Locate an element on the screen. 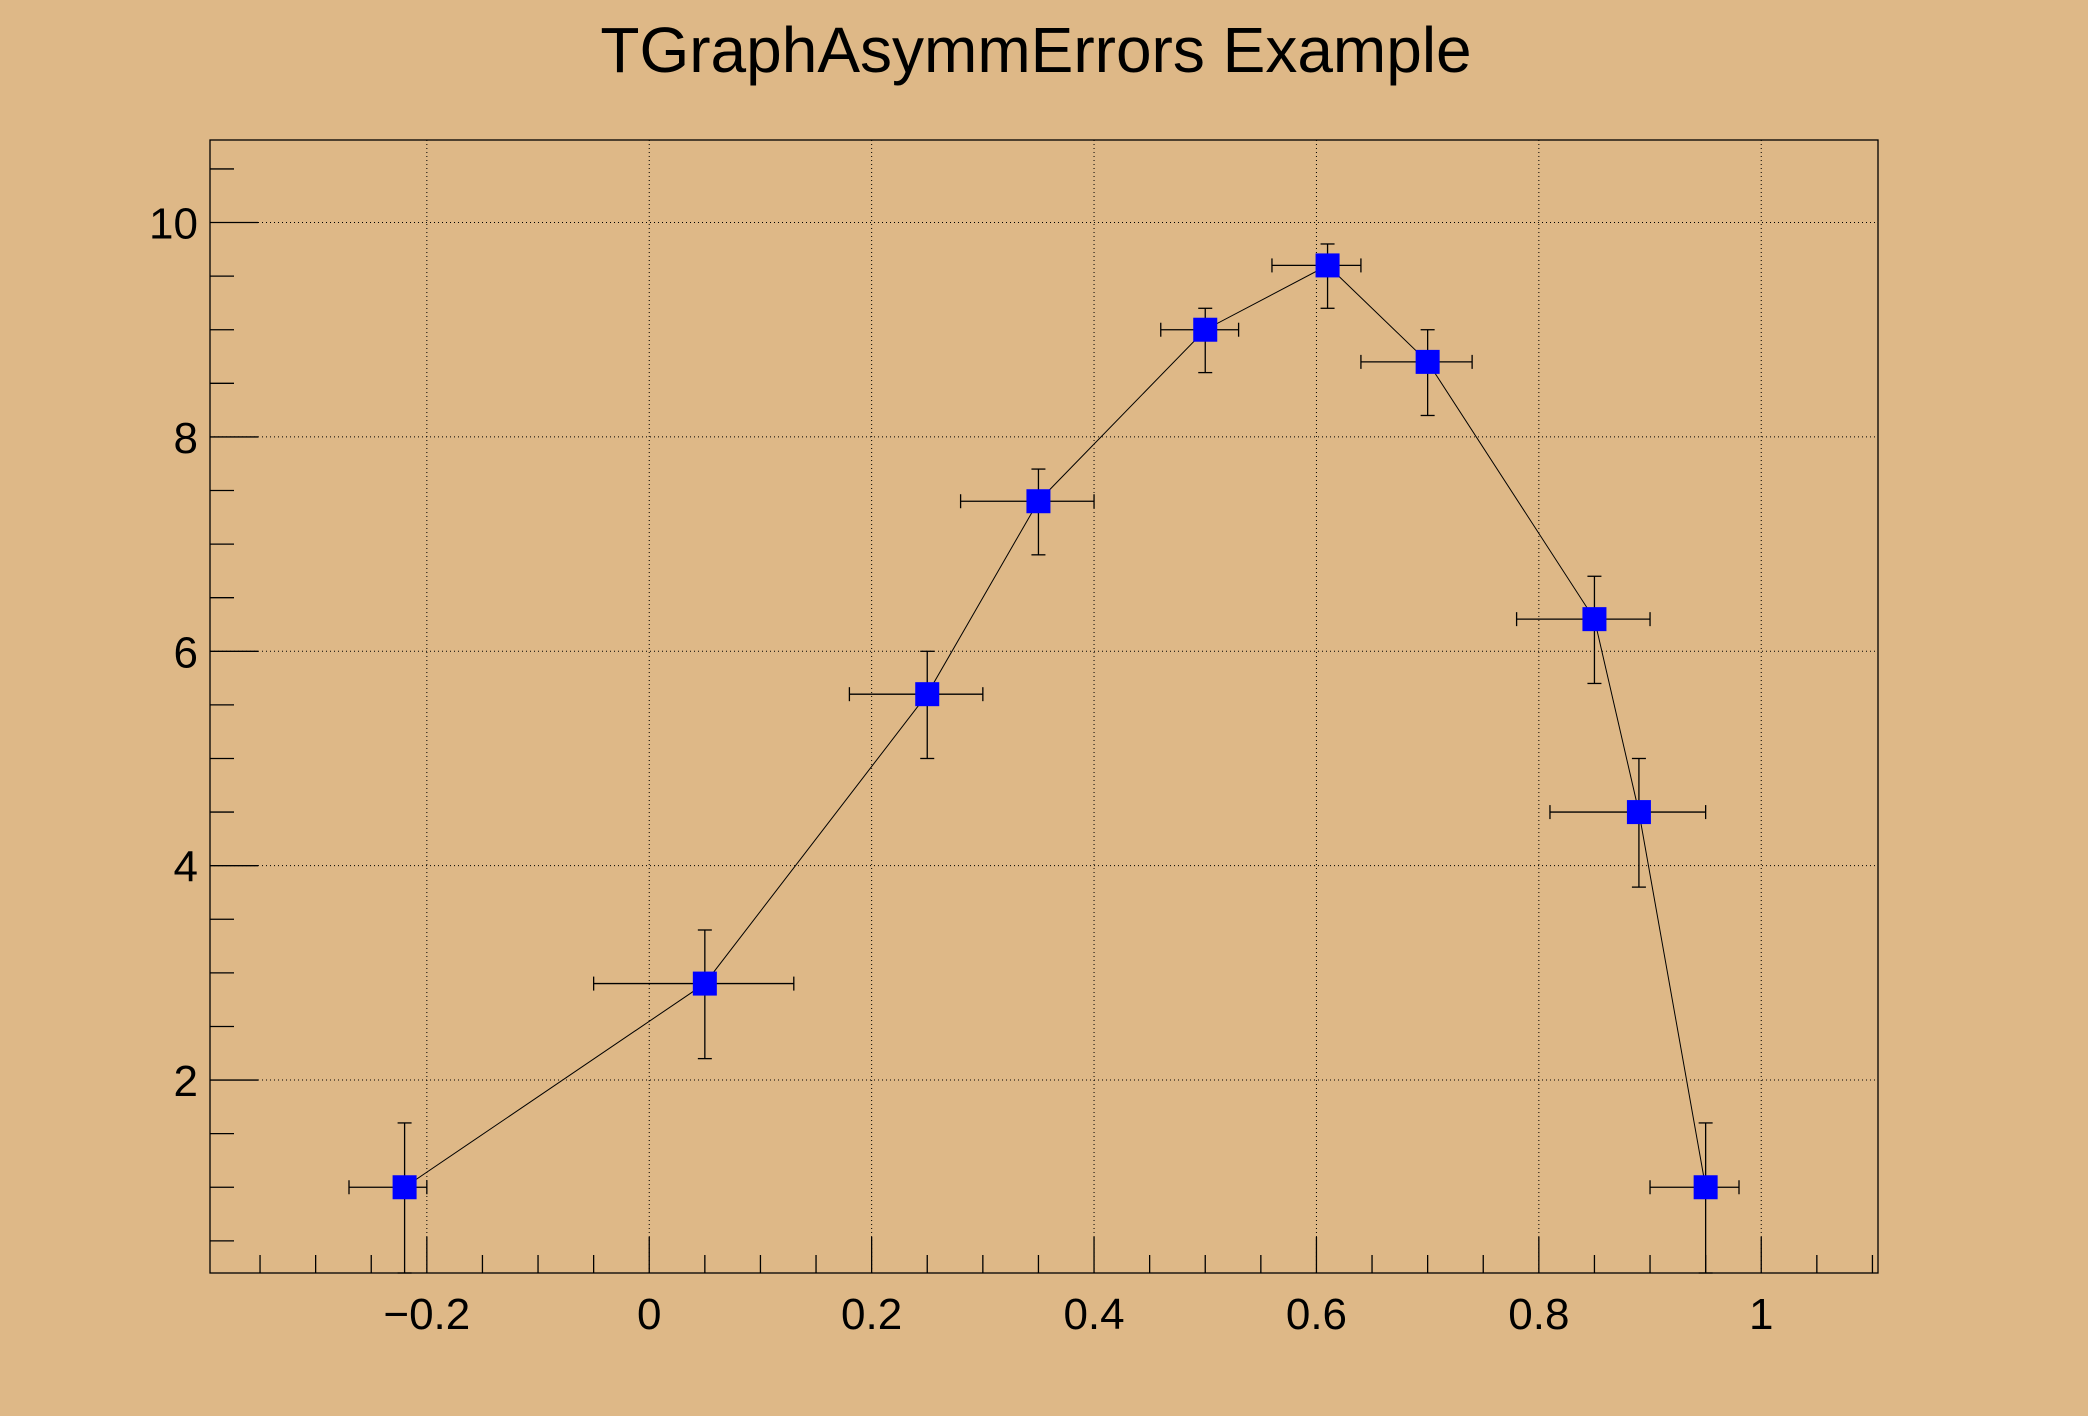  x-tick-label: 0.8 is located at coordinates (1538, 1314).